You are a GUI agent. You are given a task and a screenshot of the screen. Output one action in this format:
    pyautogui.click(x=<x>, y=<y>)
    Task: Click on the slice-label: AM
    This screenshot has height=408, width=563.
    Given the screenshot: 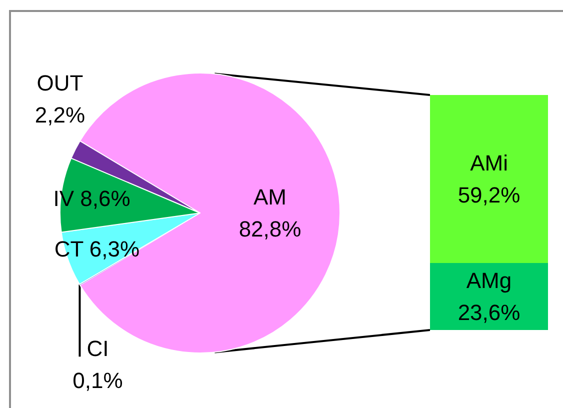 What is the action you would take?
    pyautogui.click(x=270, y=197)
    